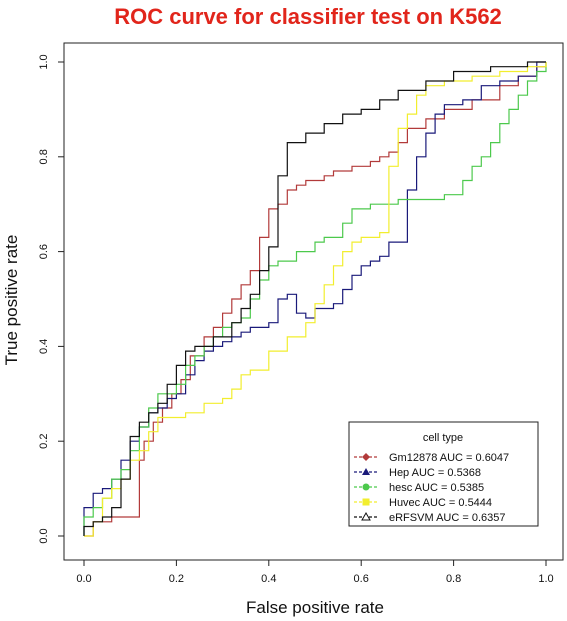  I want to click on legend-label: eRFSVM AUC = 0.6357, so click(447, 518).